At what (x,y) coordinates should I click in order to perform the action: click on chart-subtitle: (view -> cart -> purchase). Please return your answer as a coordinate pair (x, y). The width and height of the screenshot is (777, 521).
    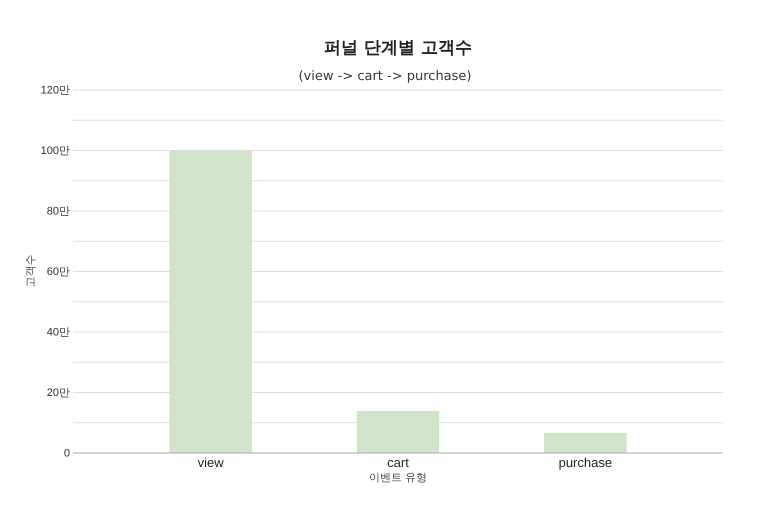
    Looking at the image, I should click on (385, 76).